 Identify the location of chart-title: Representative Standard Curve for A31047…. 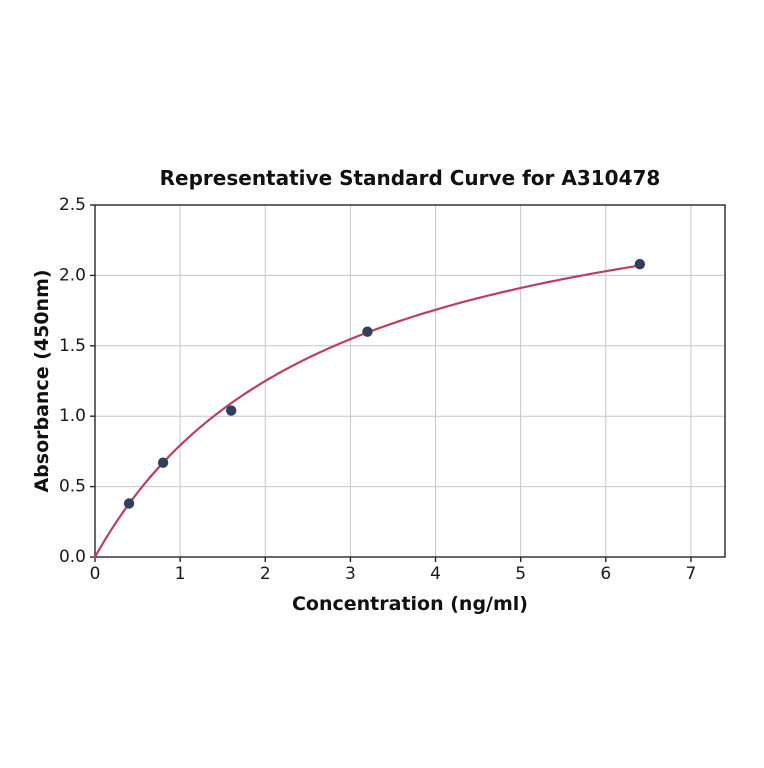
(410, 178).